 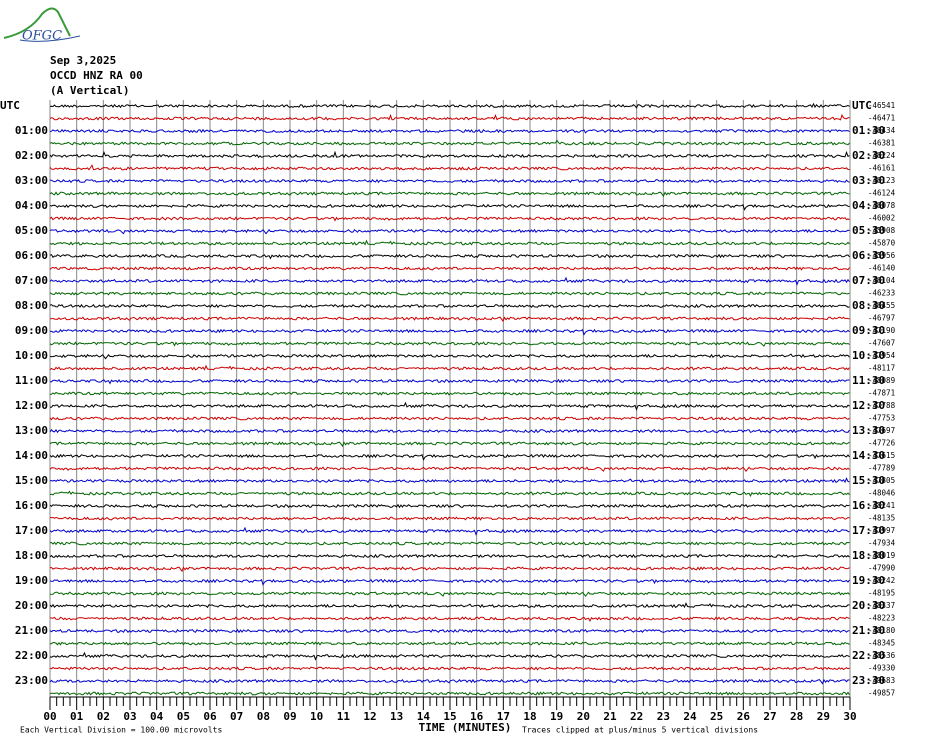 I want to click on trace-offset: -46797, so click(x=881, y=318).